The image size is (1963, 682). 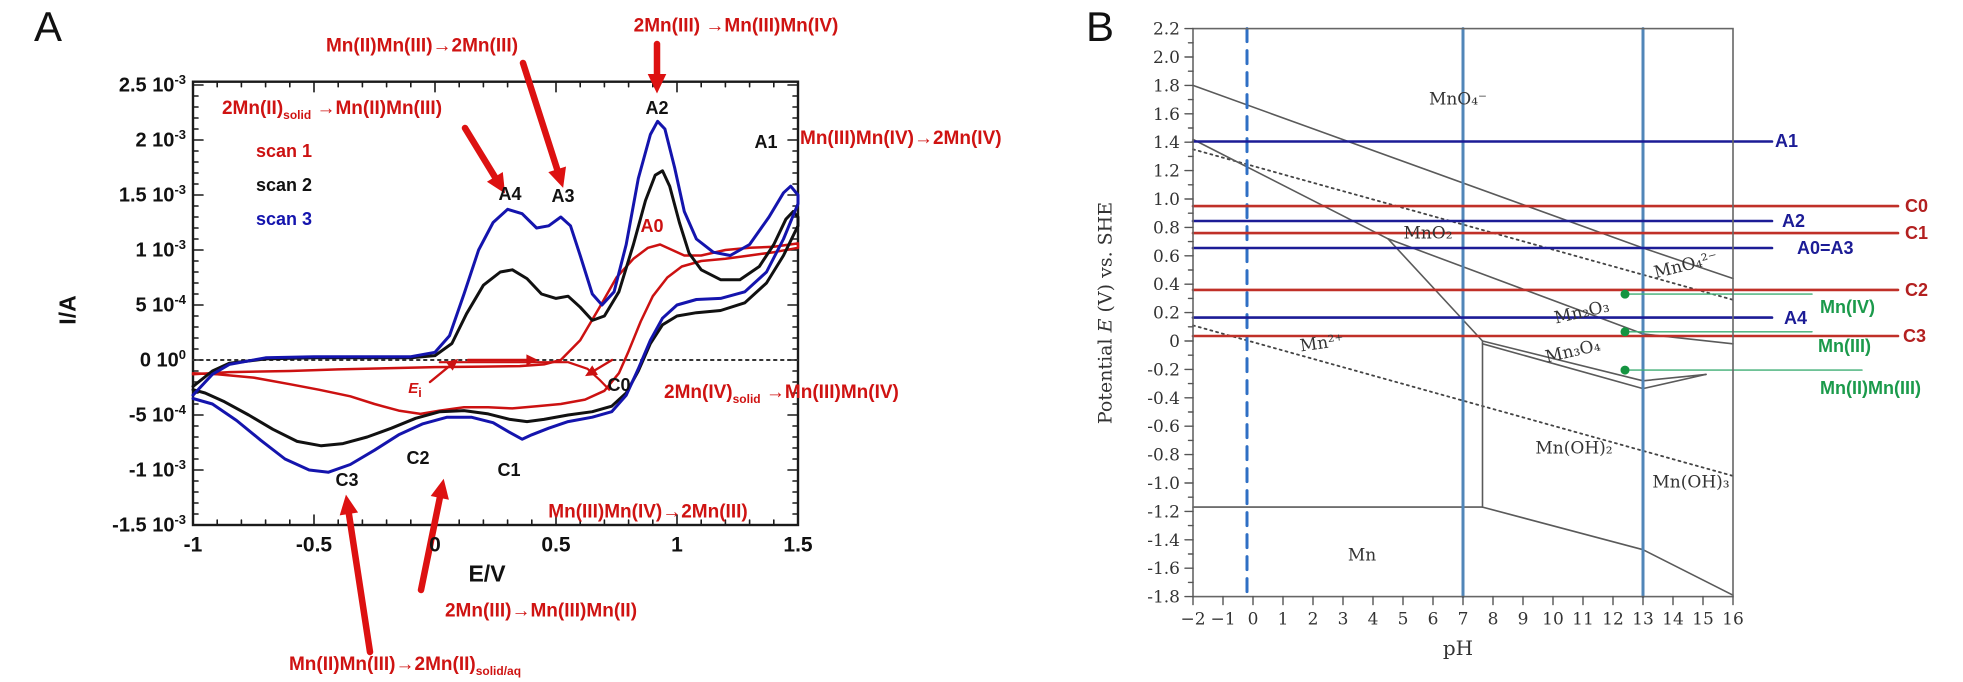 I want to click on peak-label-a4: A4, so click(x=510, y=194).